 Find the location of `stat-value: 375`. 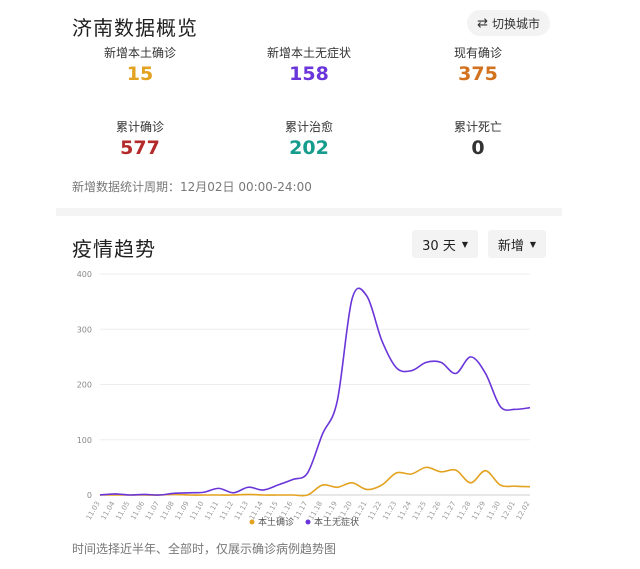

stat-value: 375 is located at coordinates (478, 74).